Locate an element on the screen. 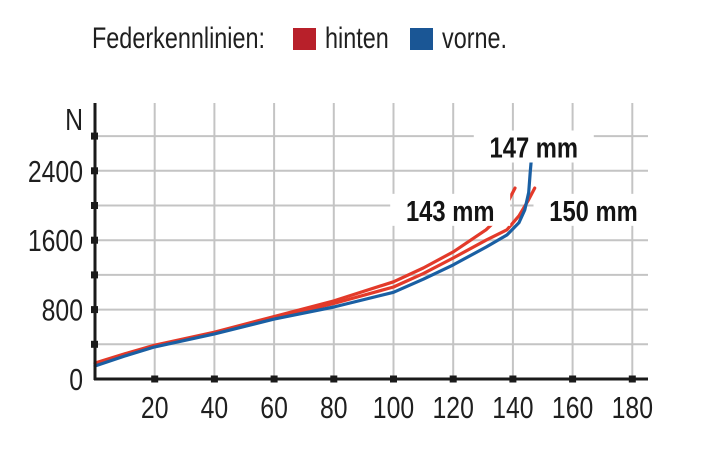 This screenshot has height=450, width=712. chart-annotations: 147 mm 143 mm 150 mm is located at coordinates (522, 179).